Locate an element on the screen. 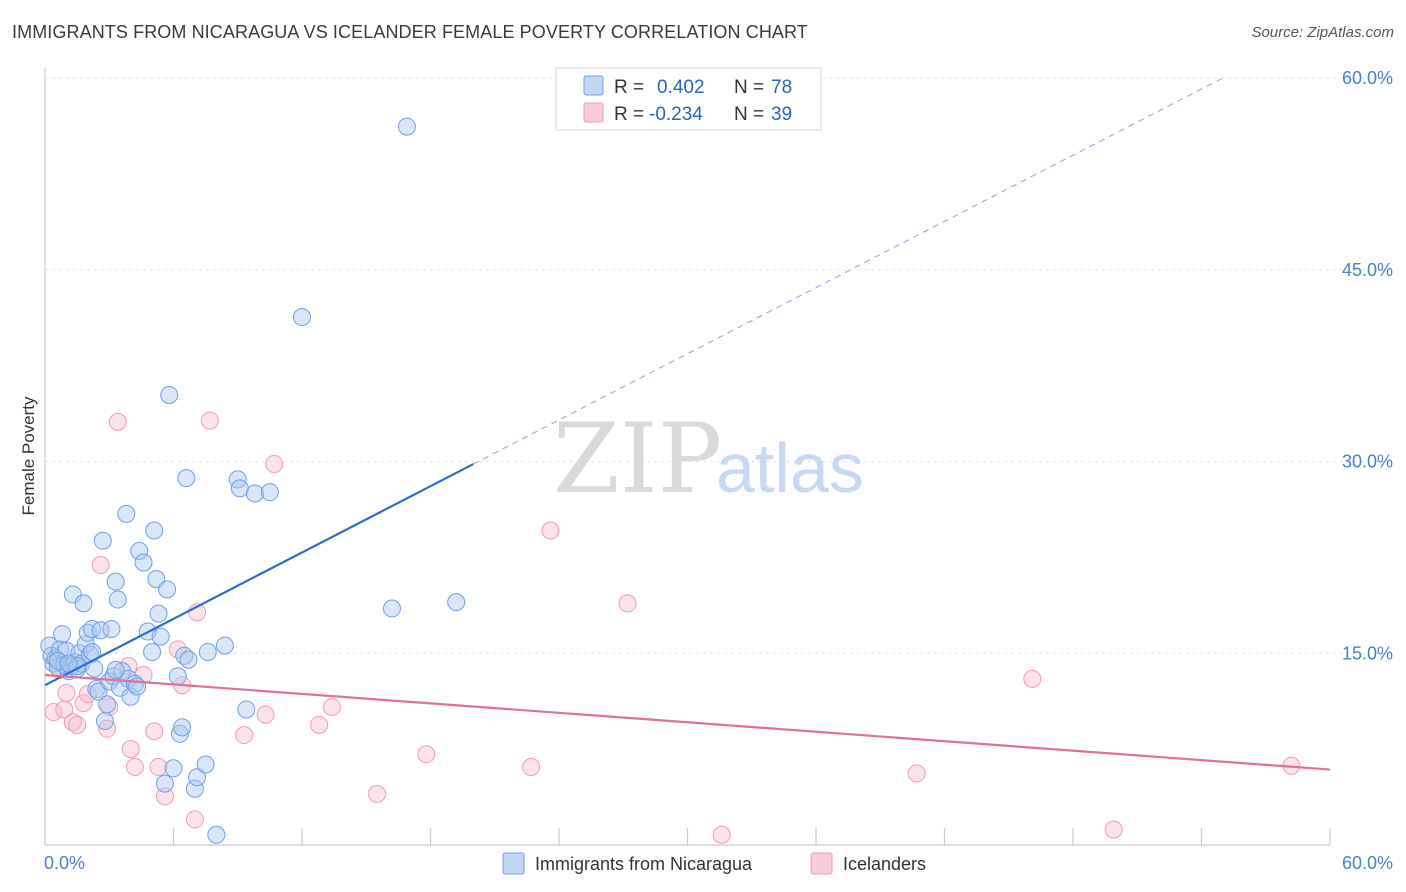 The height and width of the screenshot is (892, 1406). legend-r-value-1: 0.402 is located at coordinates (681, 87).